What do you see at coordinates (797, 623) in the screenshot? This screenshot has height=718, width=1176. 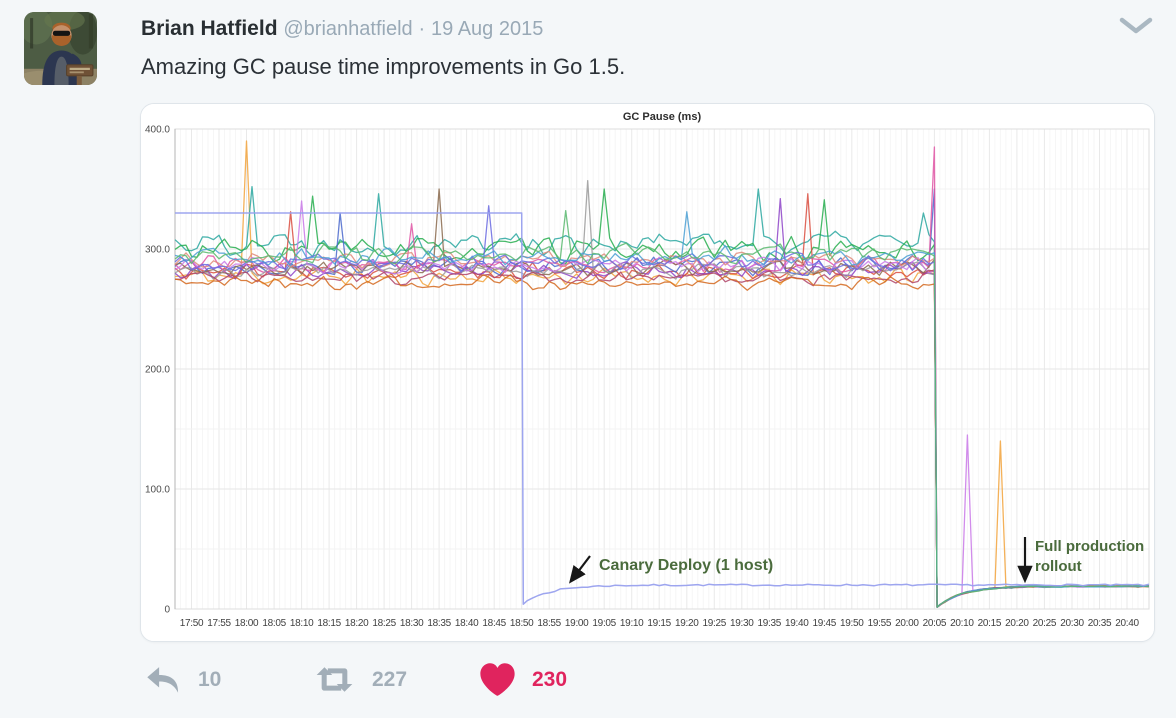 I see `x-tick-label: 19:40` at bounding box center [797, 623].